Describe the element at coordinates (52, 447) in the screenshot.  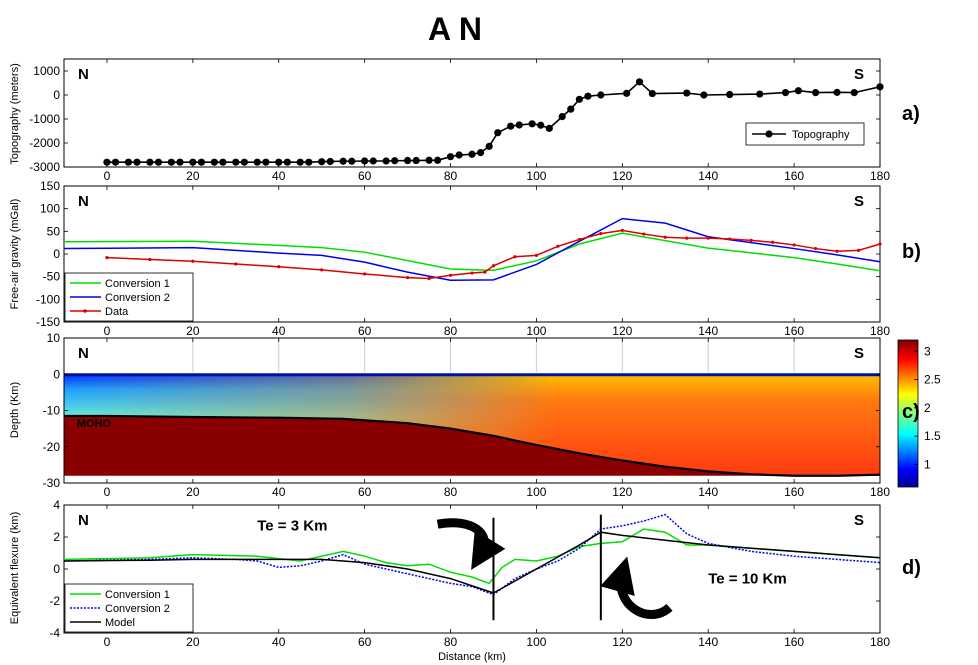
I see `y-tick-label: -20` at that location.